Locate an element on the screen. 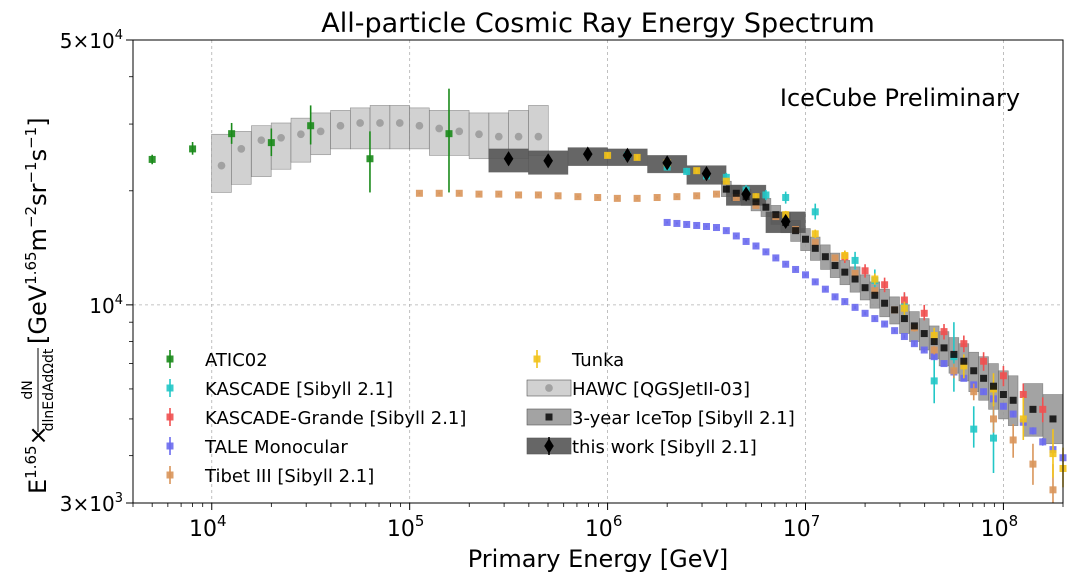 This screenshot has height=582, width=1076. y-tick-label-exp: 4 is located at coordinates (119, 35).